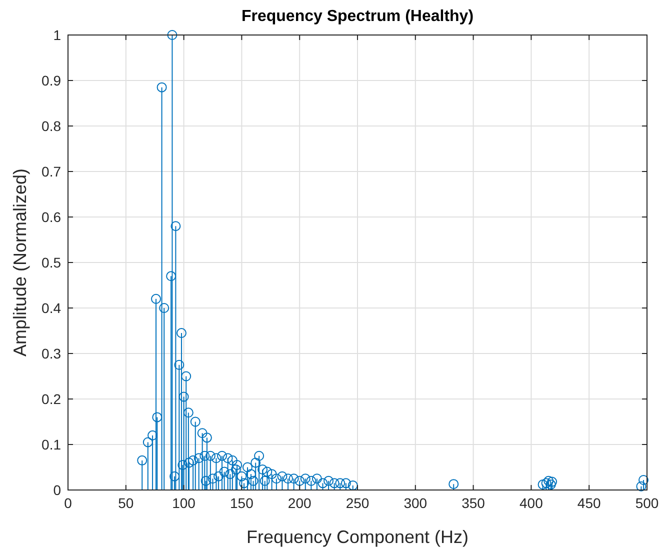 This screenshot has height=555, width=662. Describe the element at coordinates (357, 537) in the screenshot. I see `x-axis-title: Frequency Component (Hz)` at that location.